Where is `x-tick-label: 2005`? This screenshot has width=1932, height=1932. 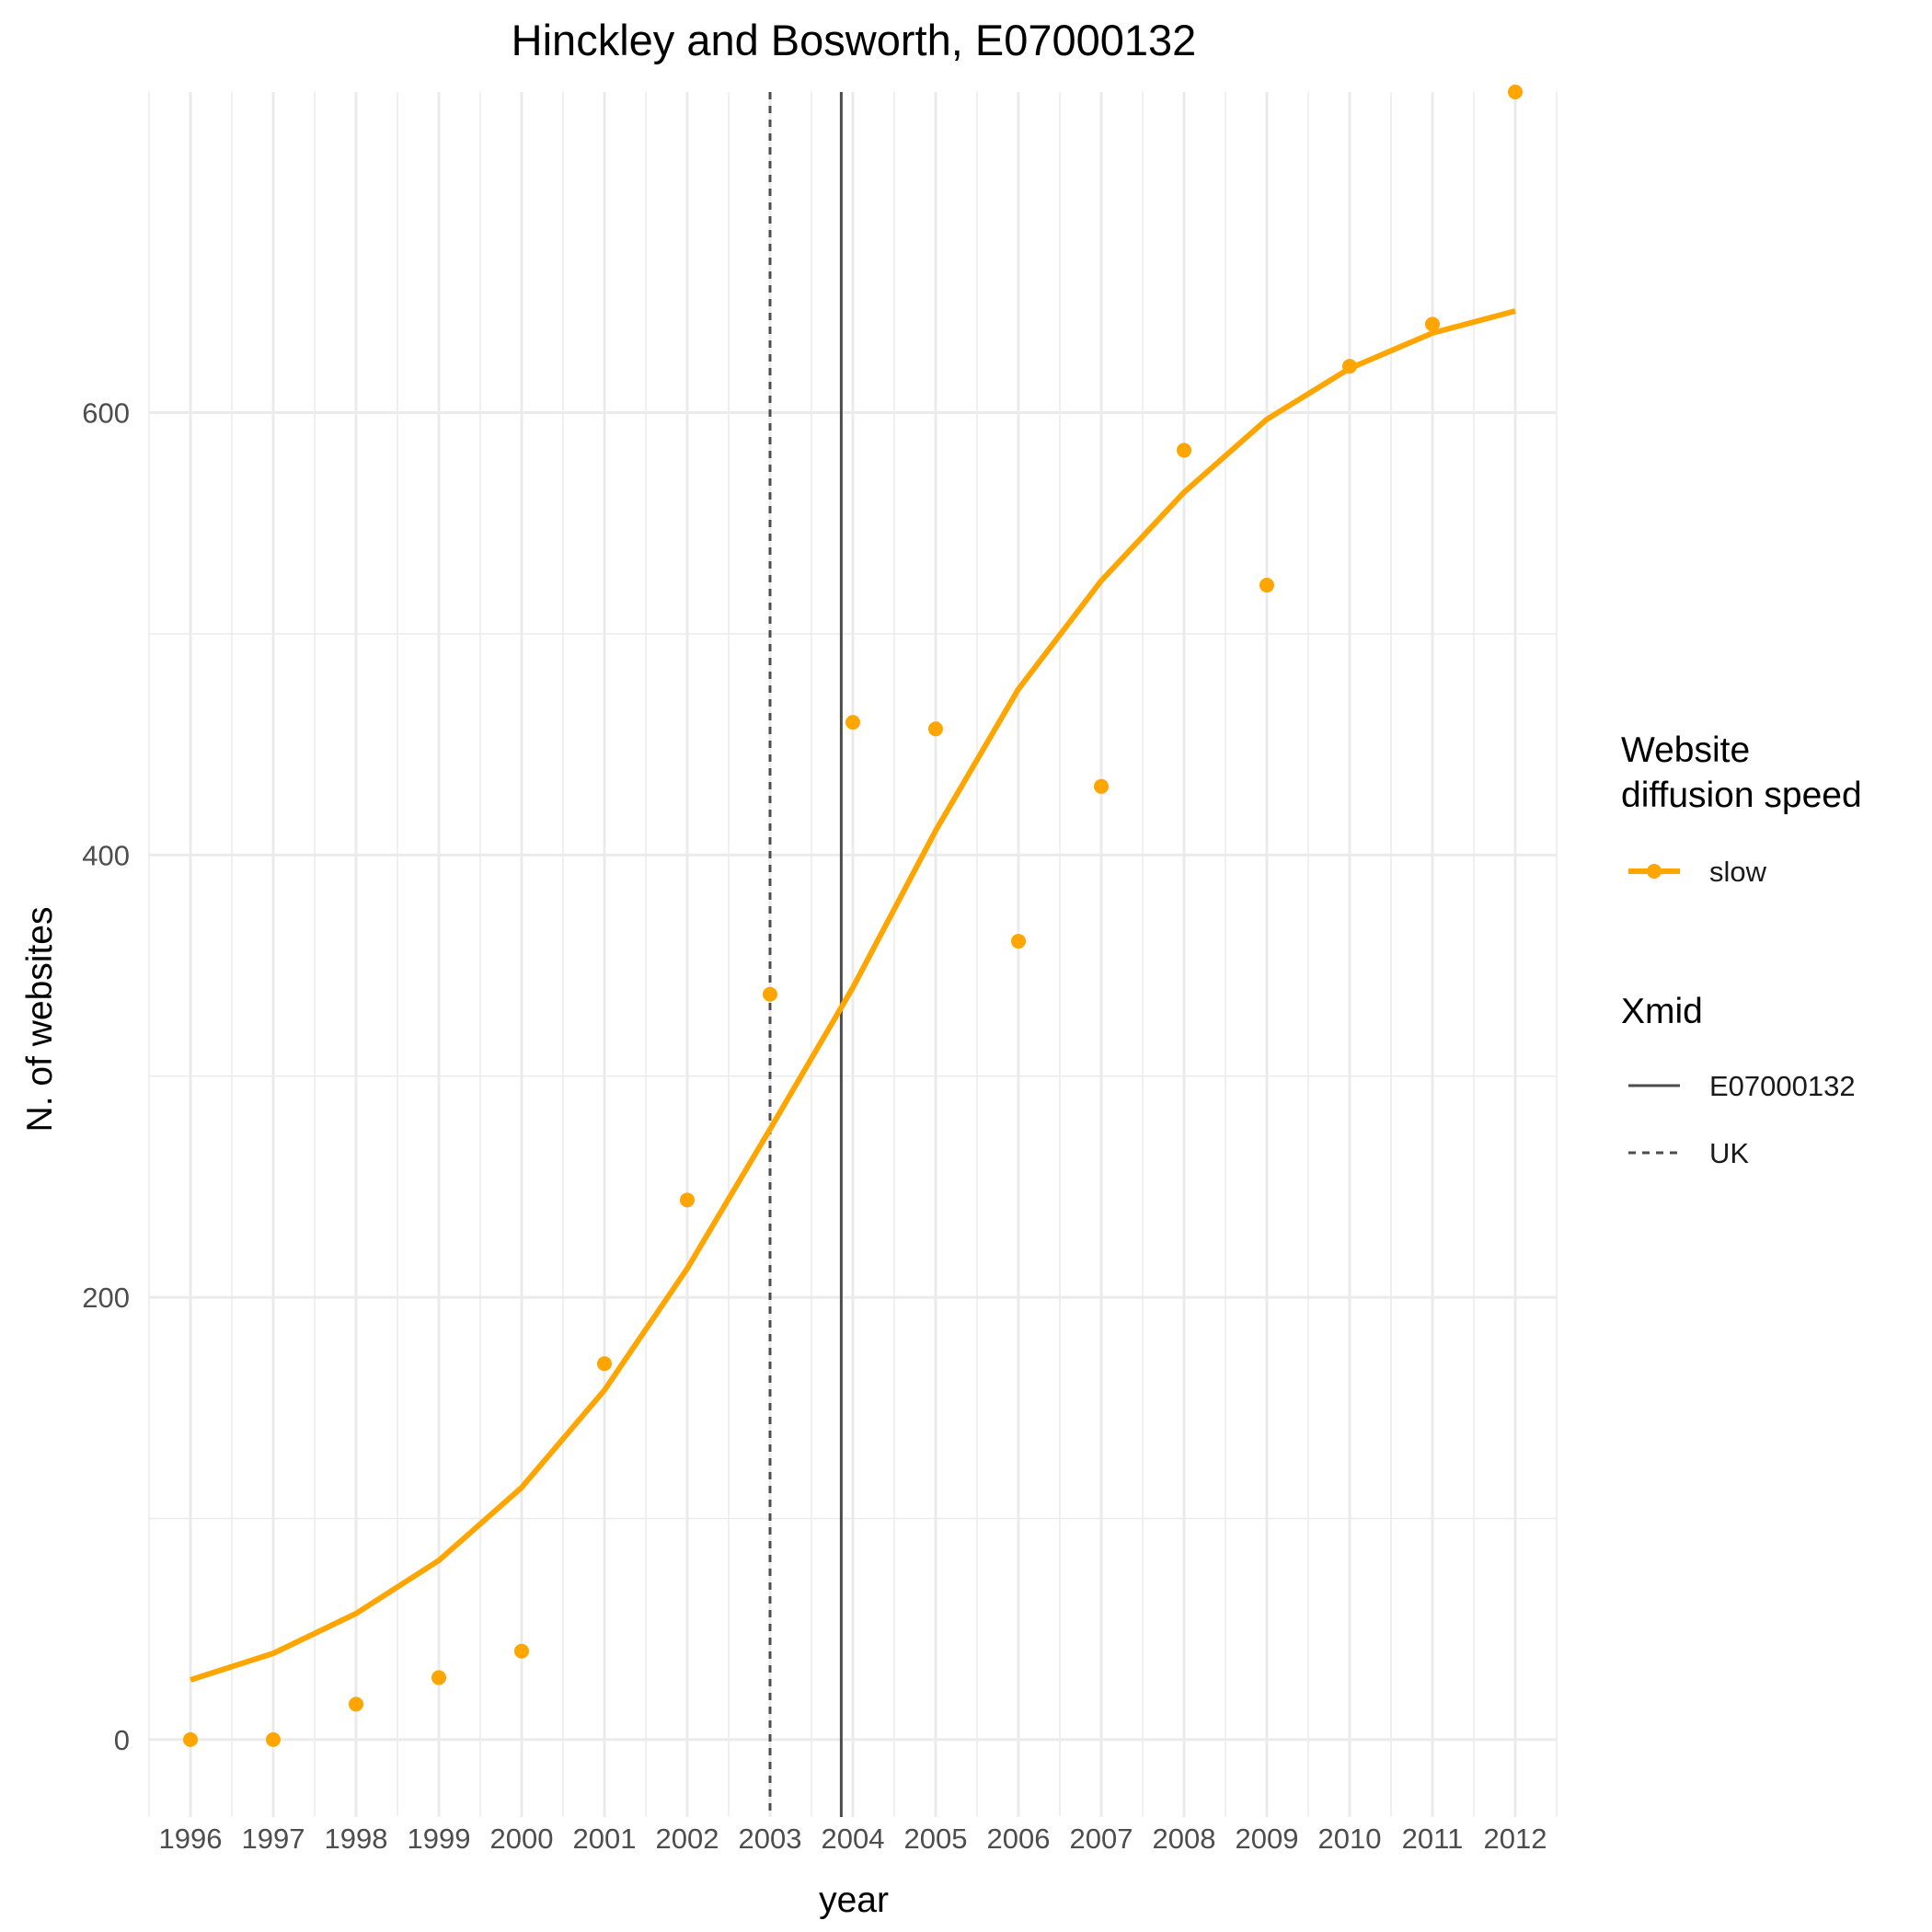 x-tick-label: 2005 is located at coordinates (936, 1839).